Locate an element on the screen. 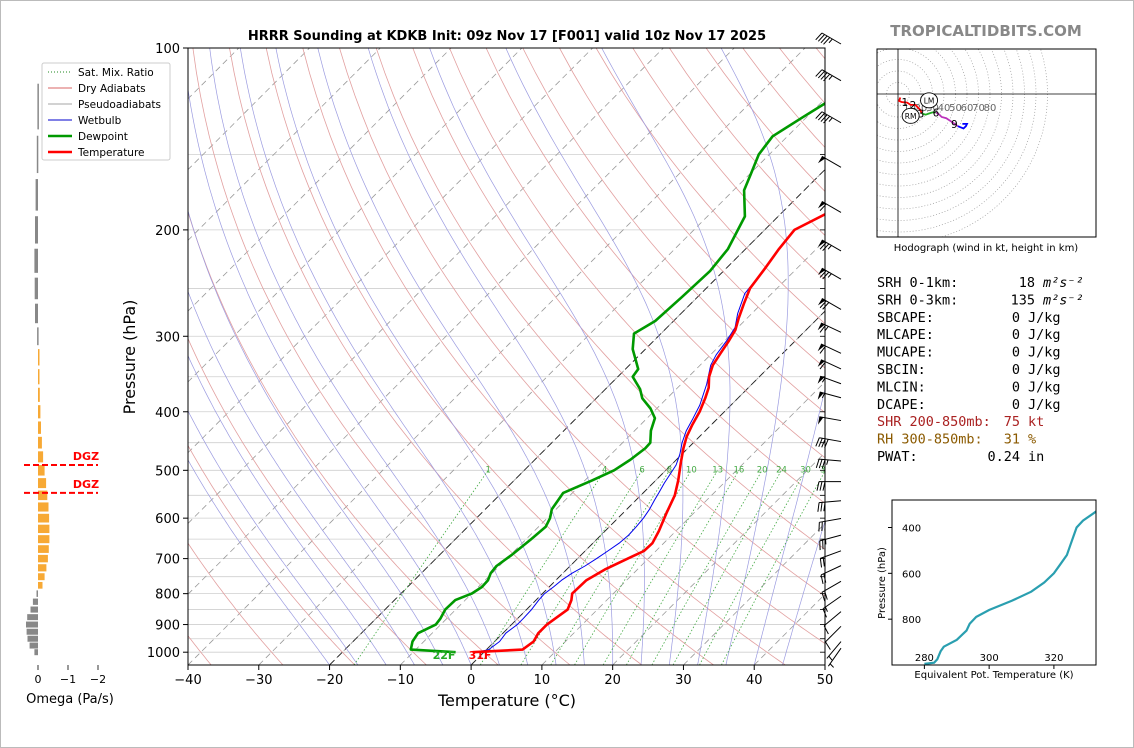 The width and height of the screenshot is (1134, 748). x-tick-label: 30 is located at coordinates (683, 680).